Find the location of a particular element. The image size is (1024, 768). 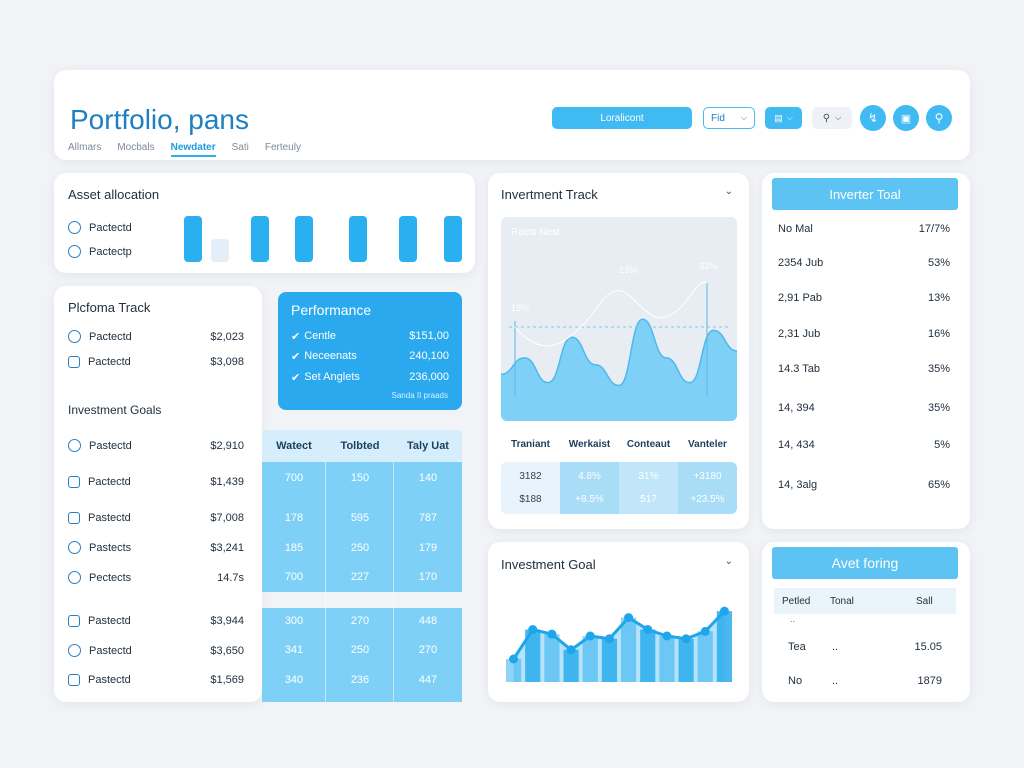

table-row: 300 270 448 is located at coordinates (362, 625).